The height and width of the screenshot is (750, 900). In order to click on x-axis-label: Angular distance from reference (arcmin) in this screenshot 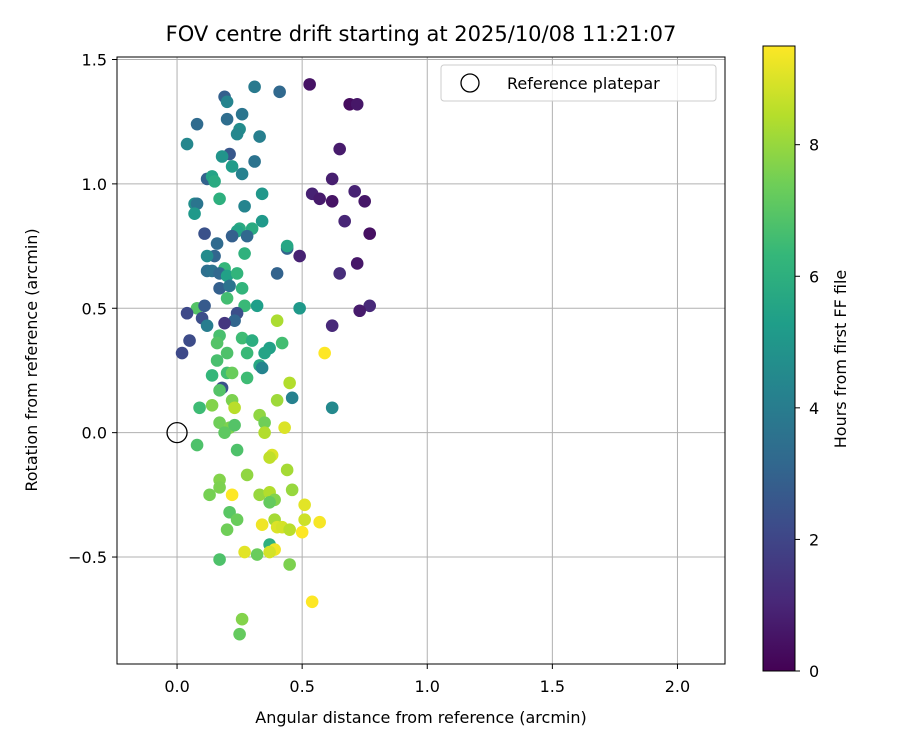, I will do `click(420, 717)`.